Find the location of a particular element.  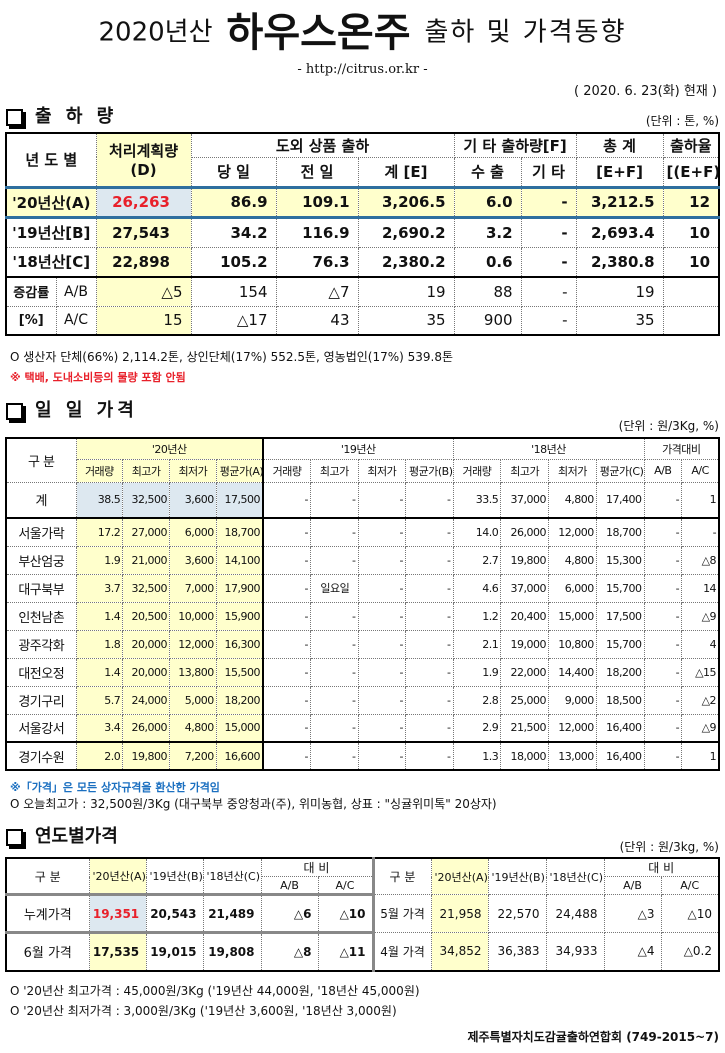

row-label: 6월 가격 is located at coordinates (47, 951).